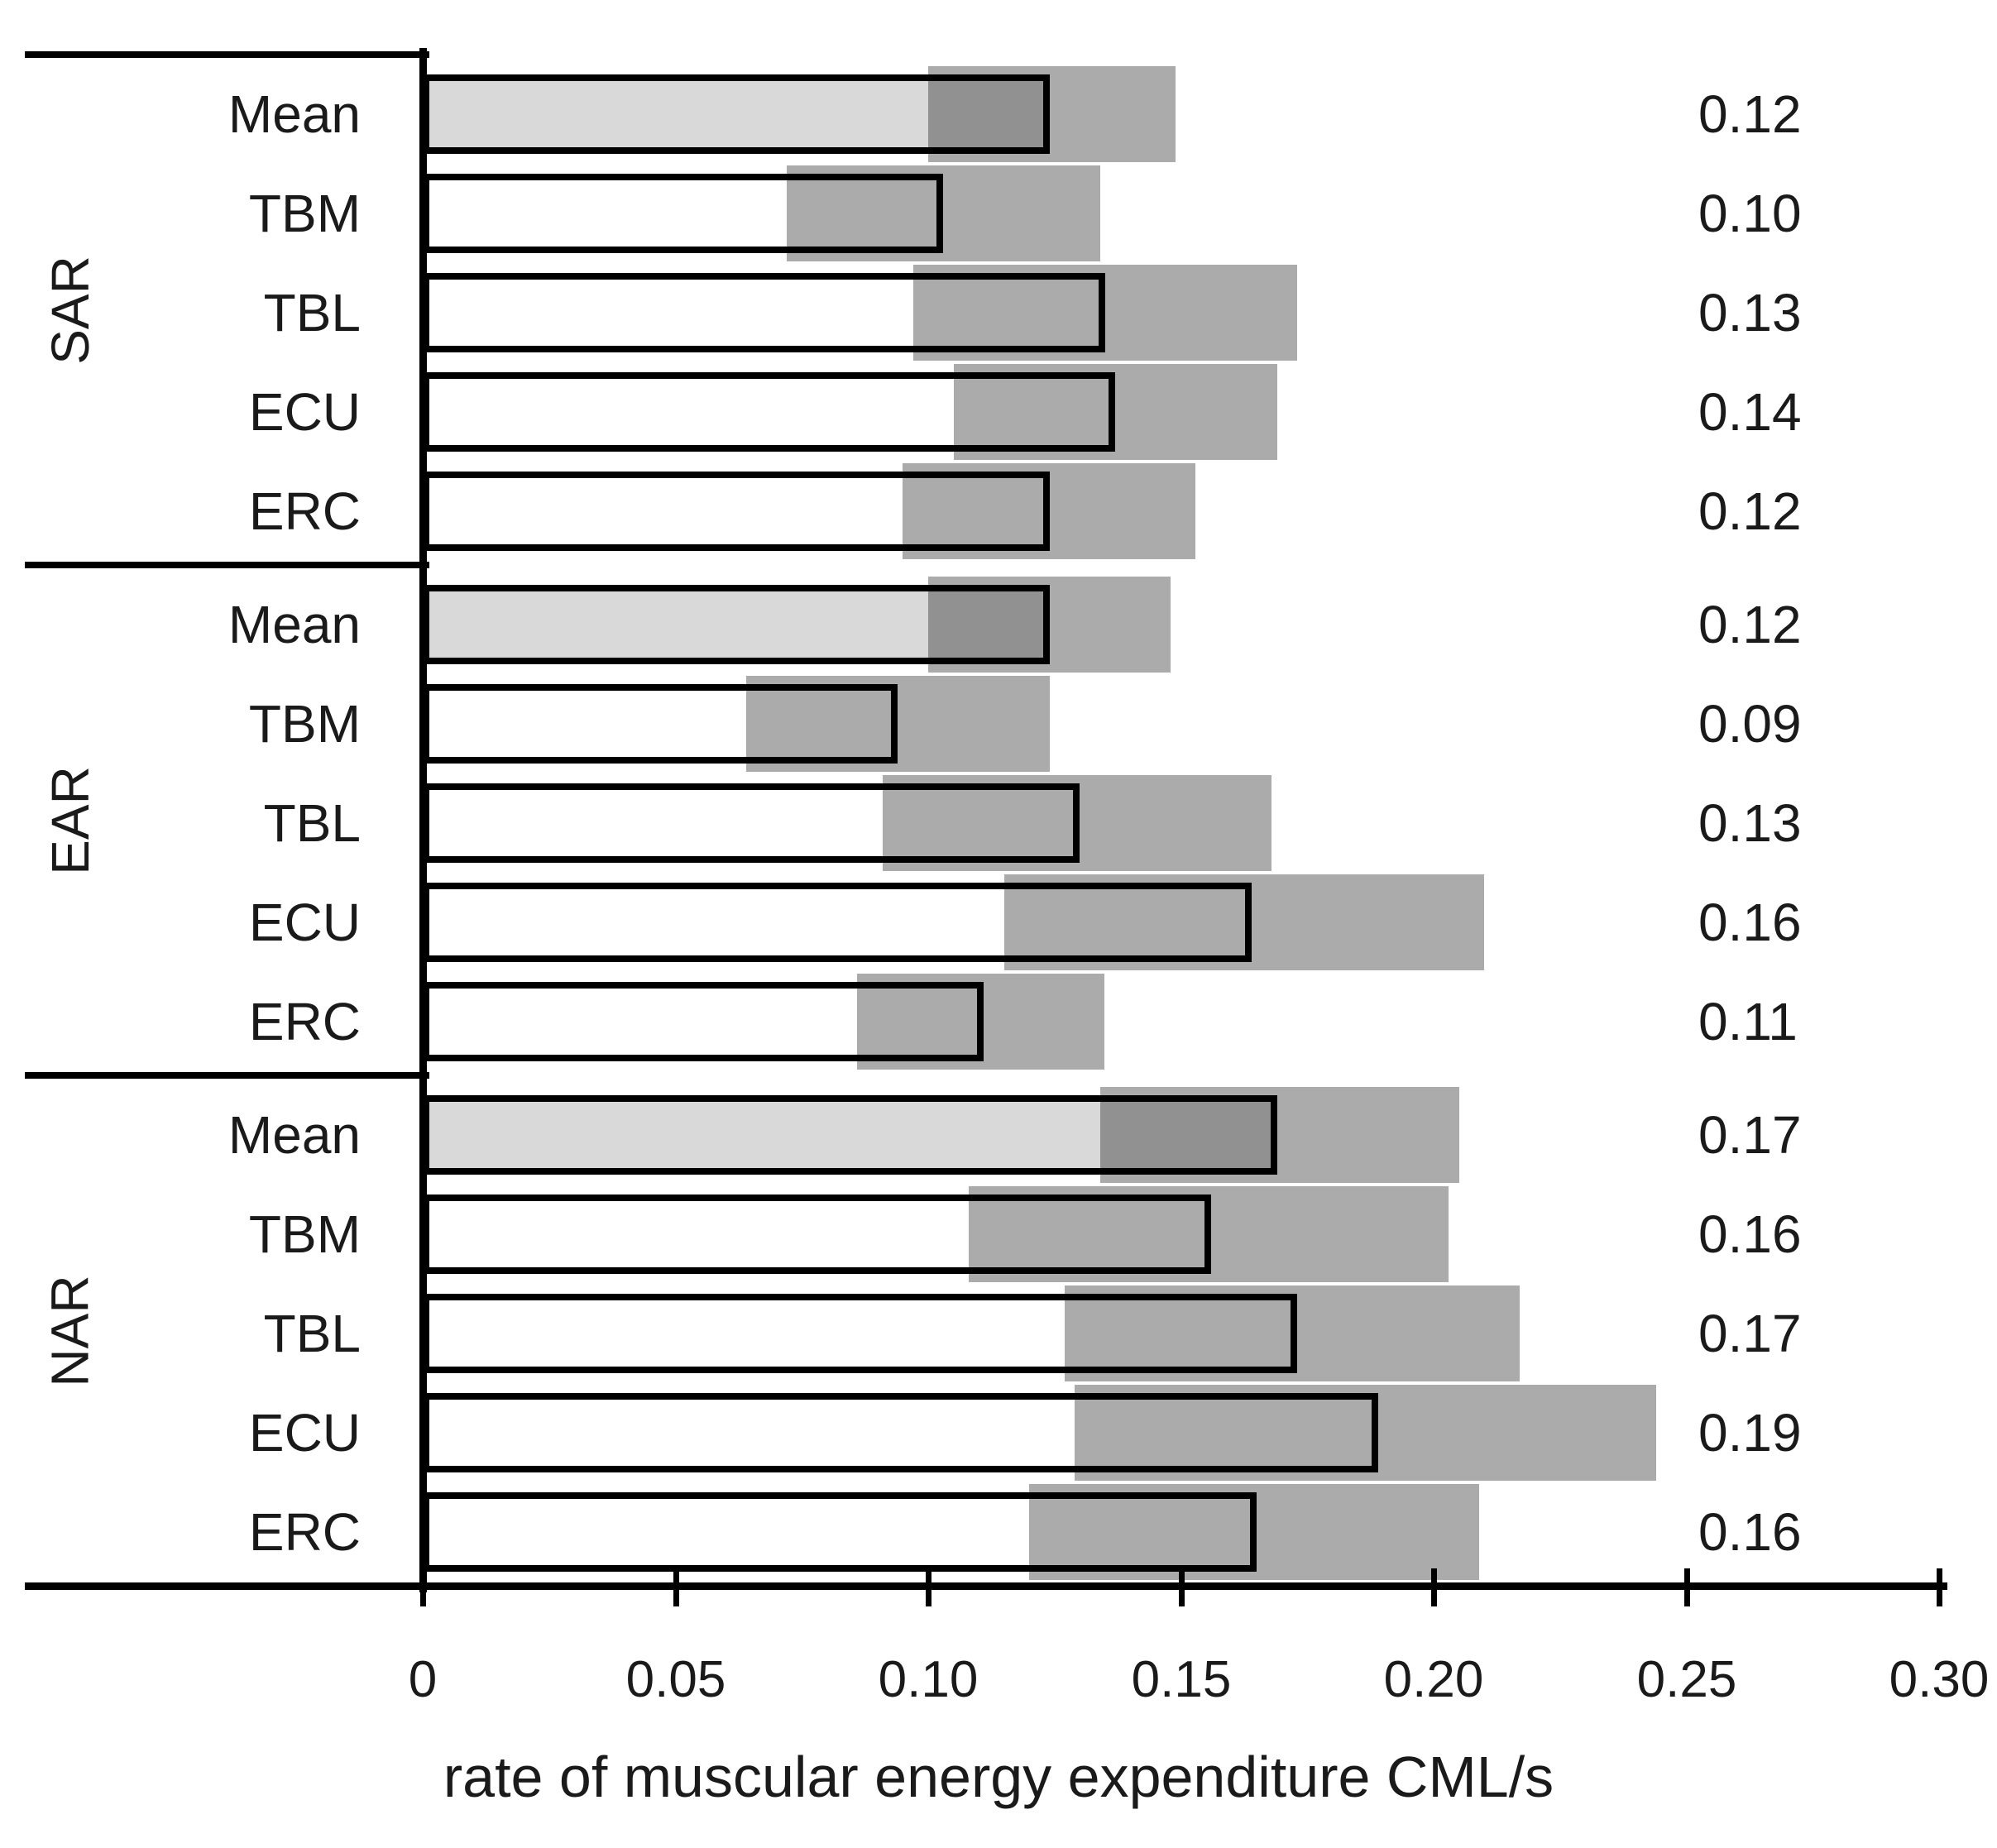  What do you see at coordinates (1748, 1021) in the screenshot?
I see `value-label: 0.11` at bounding box center [1748, 1021].